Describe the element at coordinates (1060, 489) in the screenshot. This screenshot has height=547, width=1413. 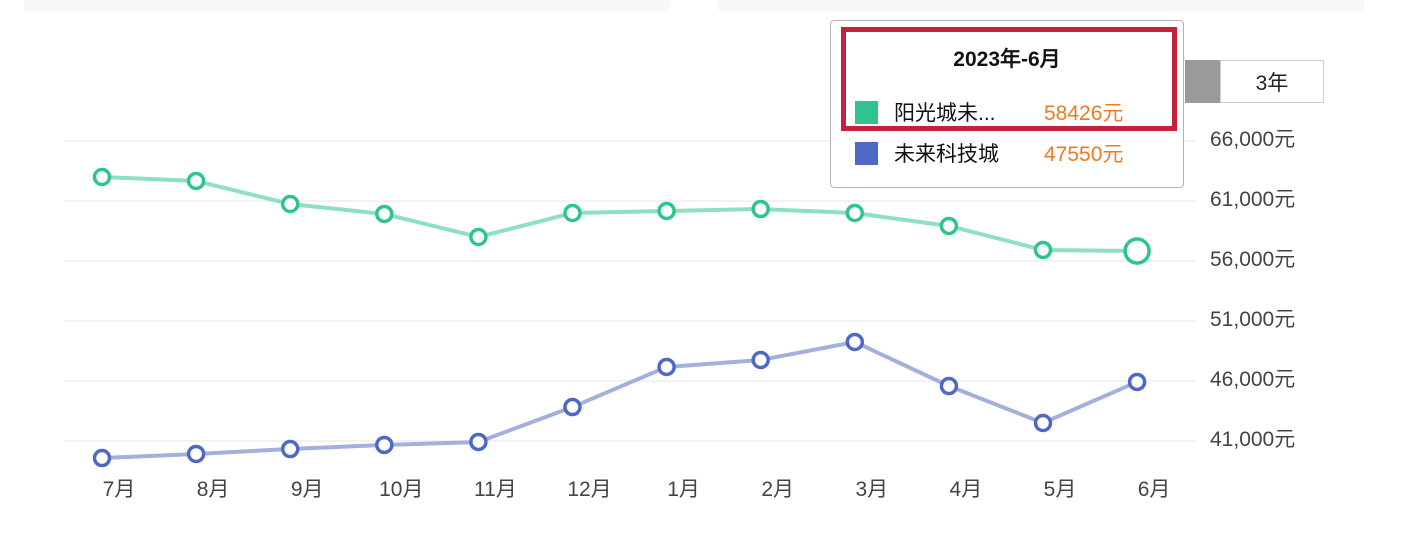
I see `x-axis-tick-label: 5月` at that location.